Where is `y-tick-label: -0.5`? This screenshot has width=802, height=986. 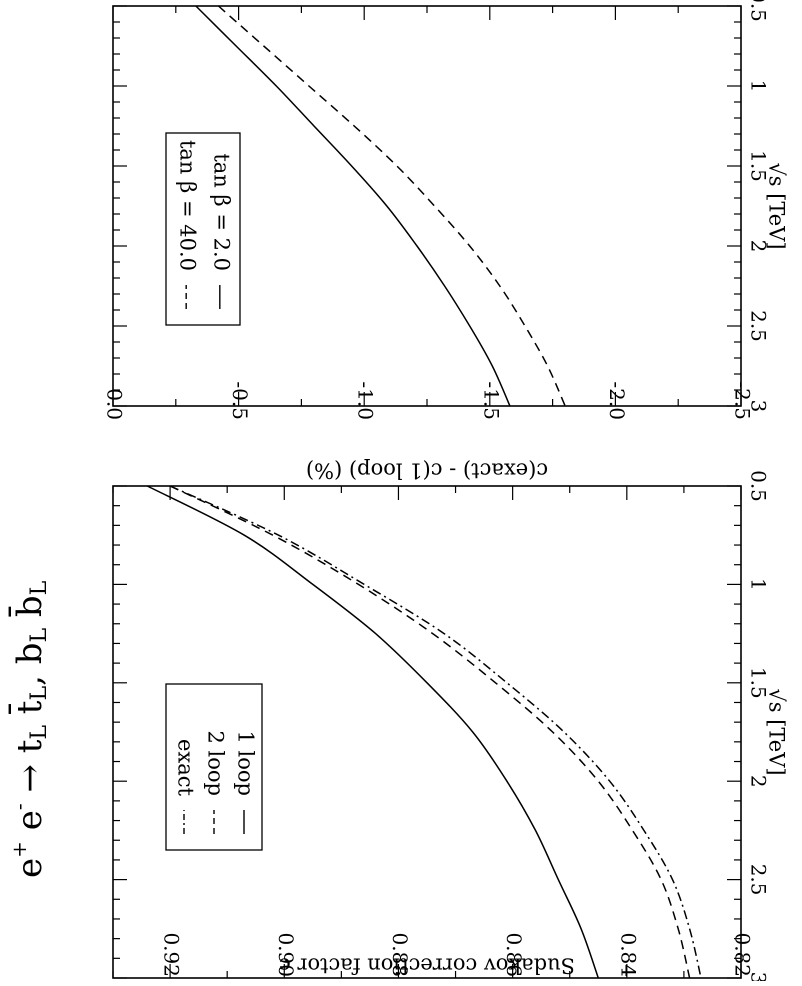 y-tick-label: -0.5 is located at coordinates (240, 400).